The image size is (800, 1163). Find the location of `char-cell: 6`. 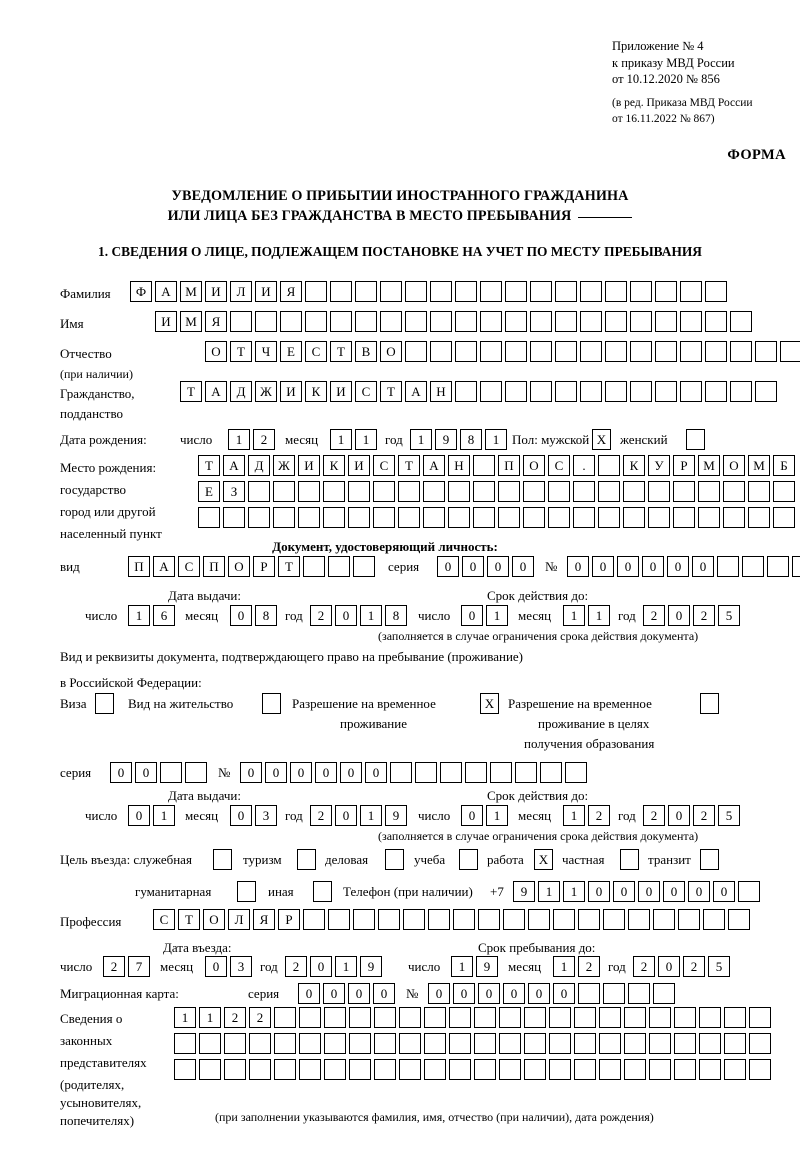

char-cell: 6 is located at coordinates (164, 615).